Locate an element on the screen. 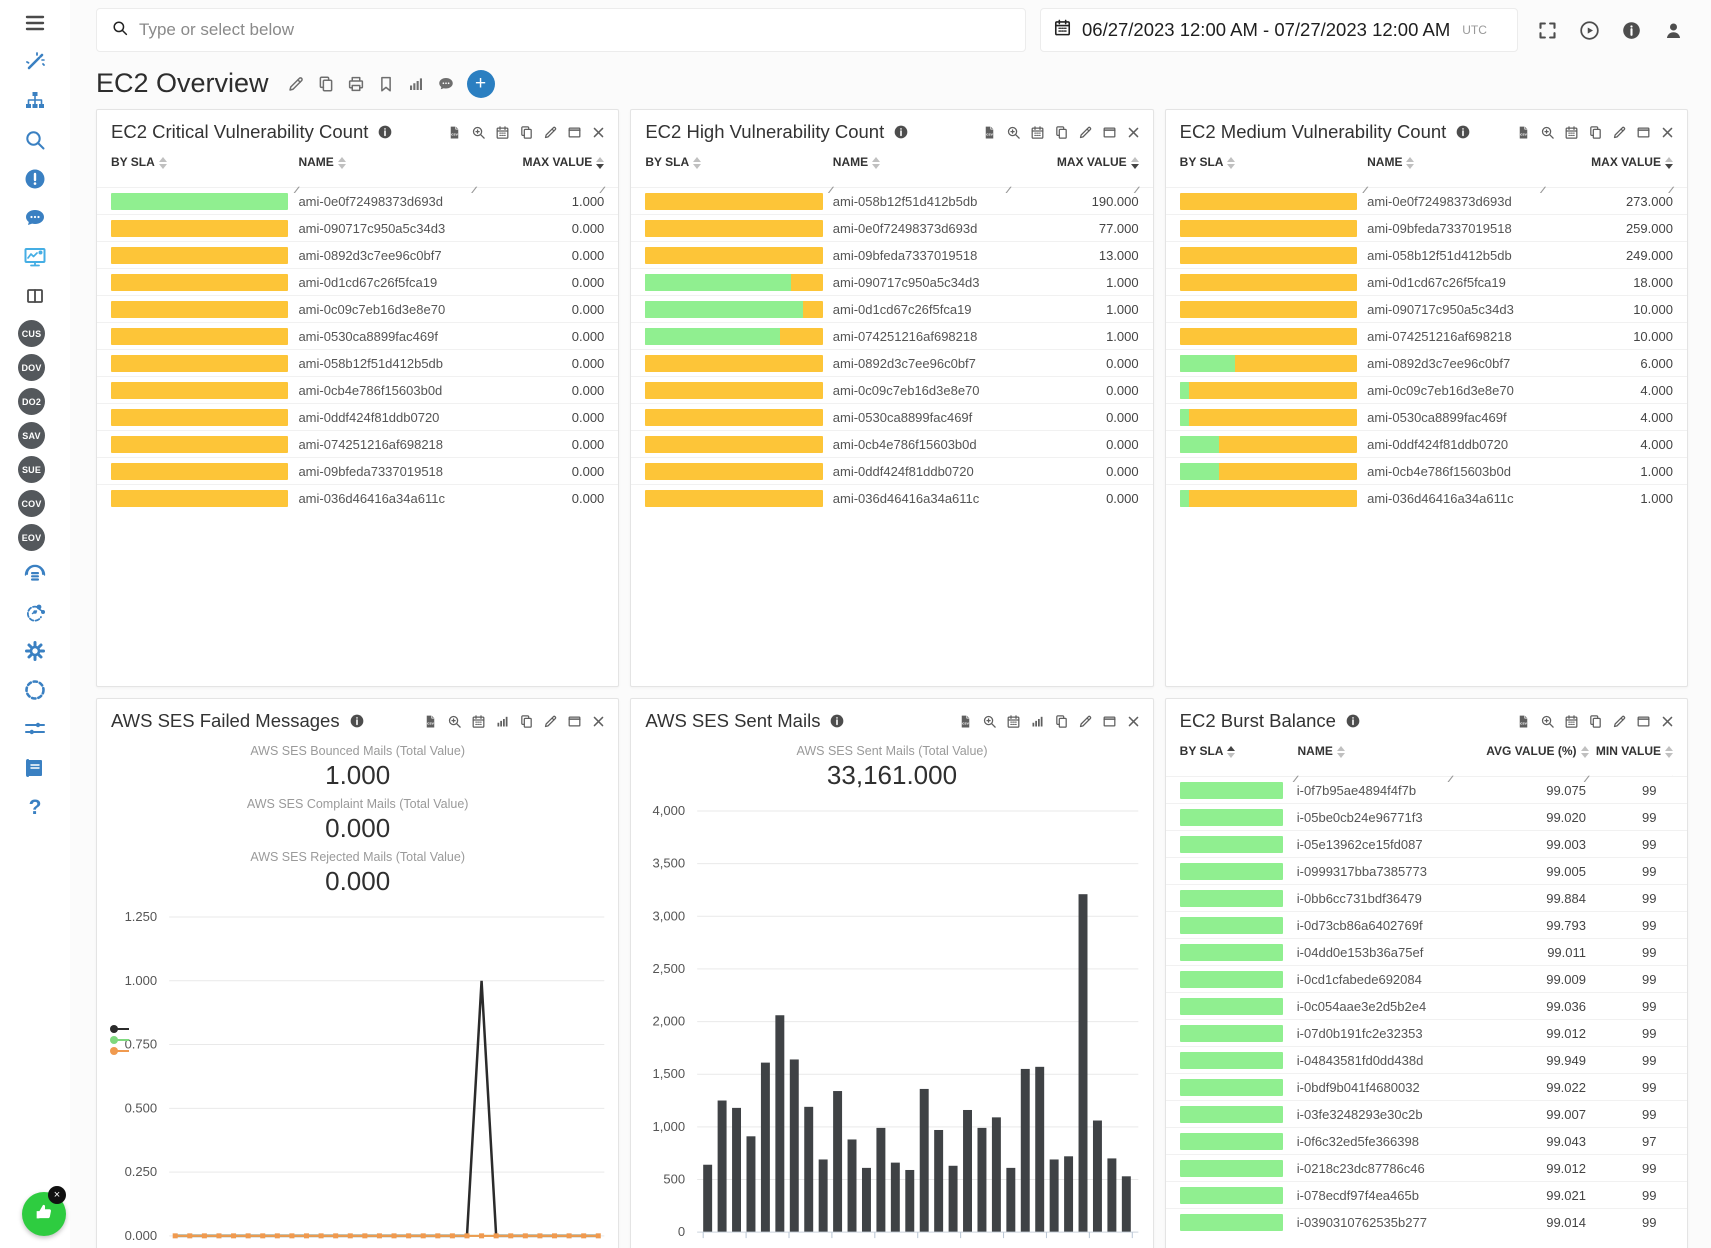  table-row: ami-074251216af698218 0.000 is located at coordinates (358, 443).